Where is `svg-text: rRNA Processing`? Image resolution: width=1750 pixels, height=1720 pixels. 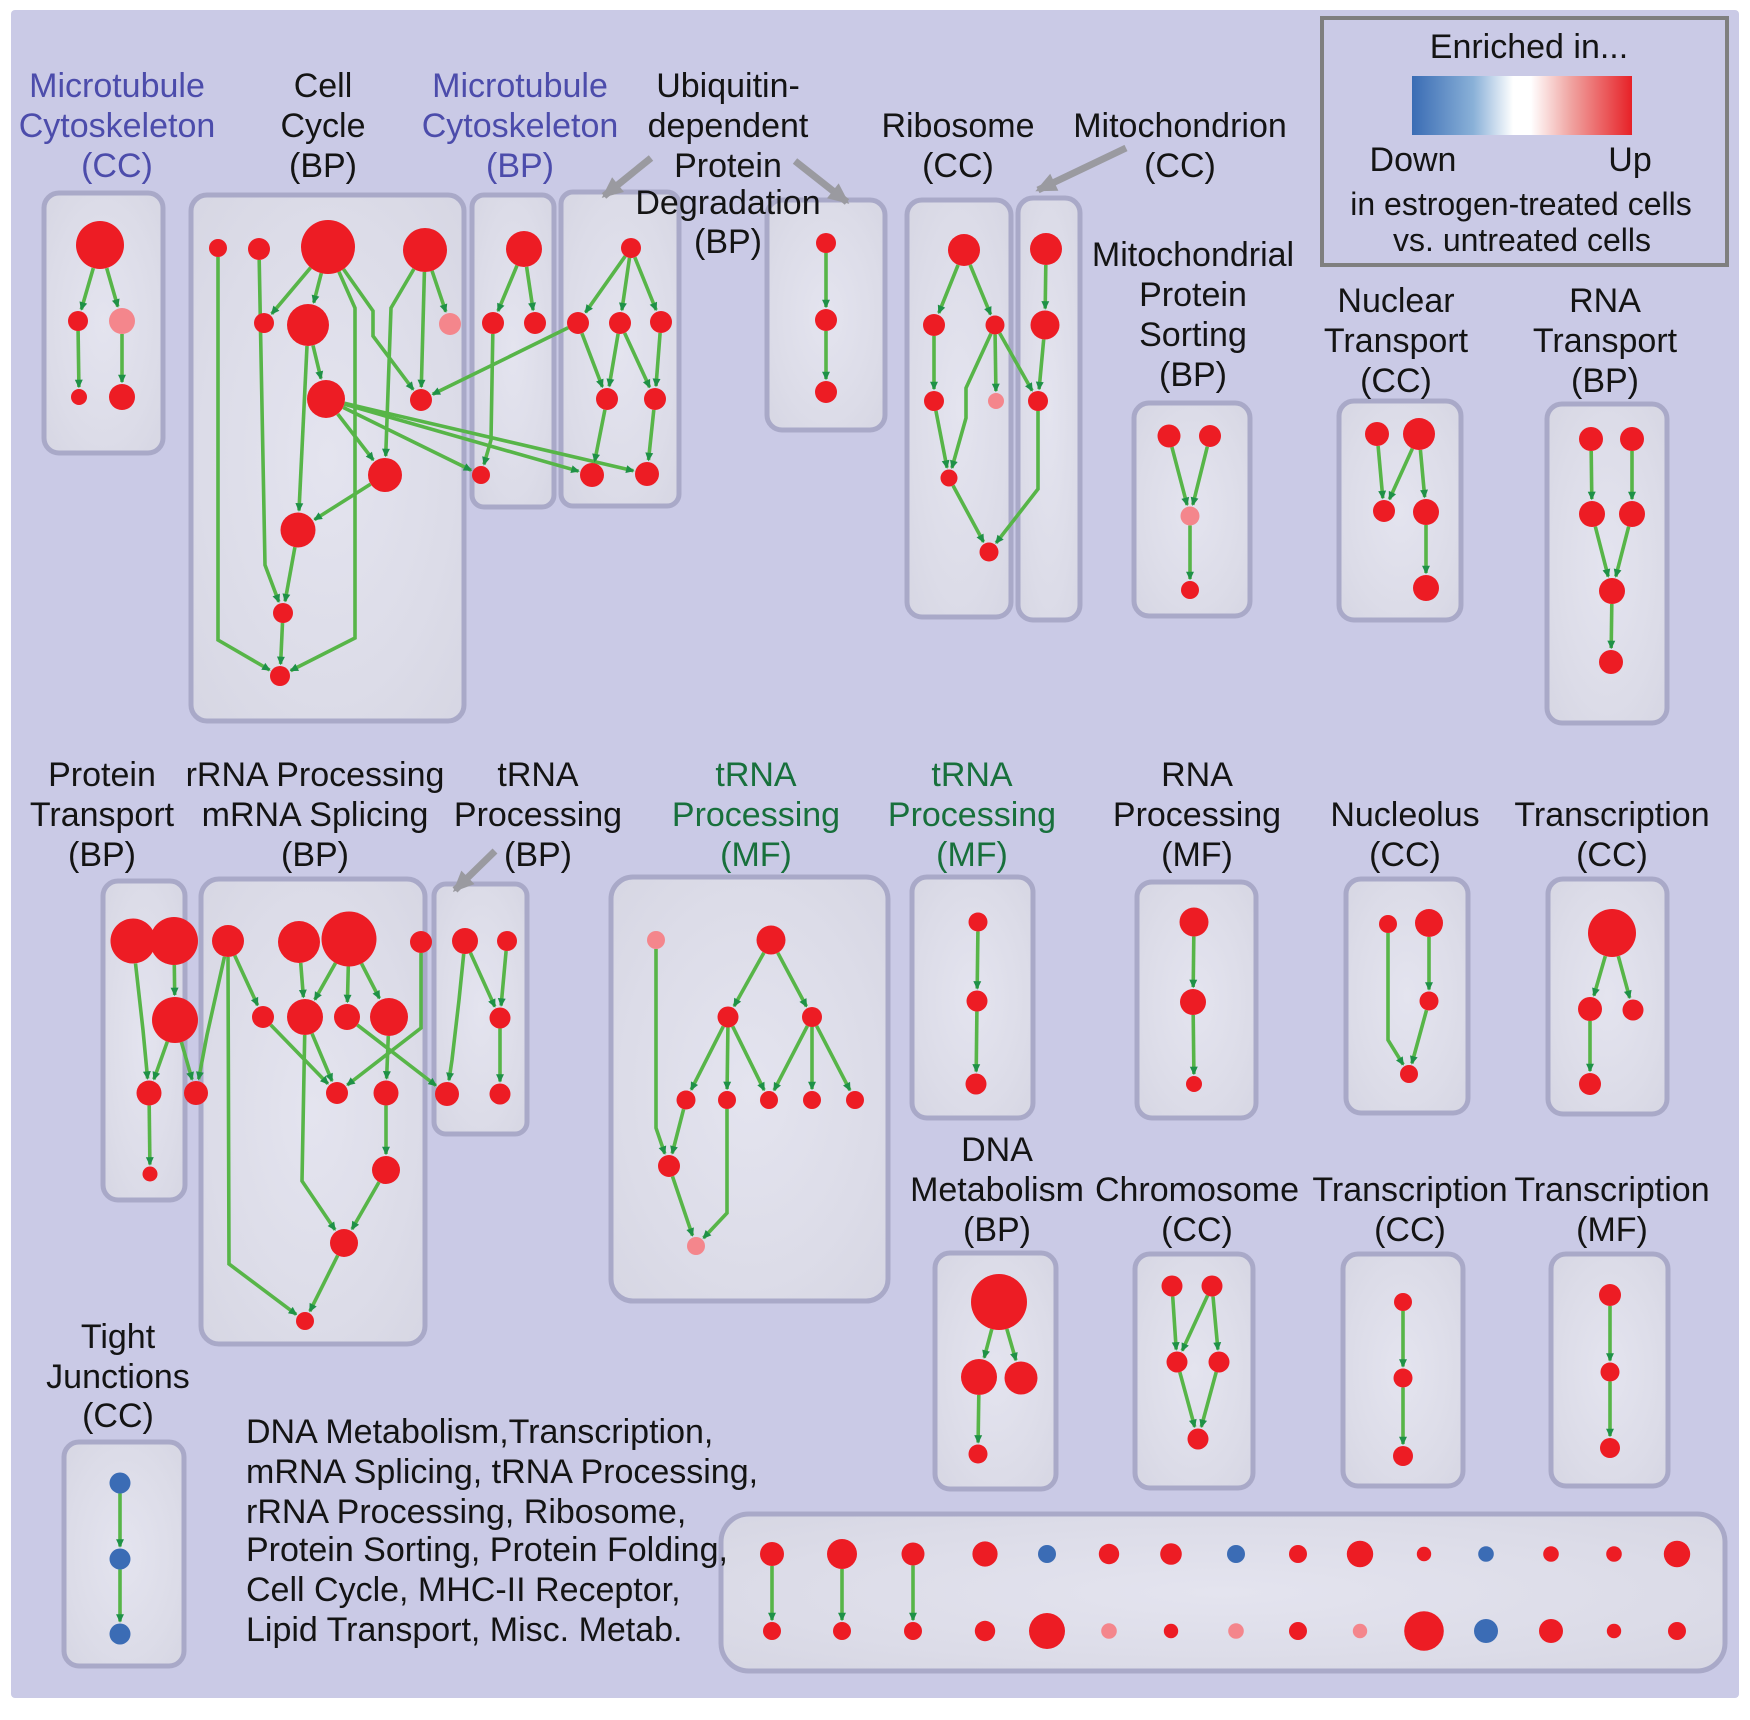 svg-text: rRNA Processing is located at coordinates (315, 775).